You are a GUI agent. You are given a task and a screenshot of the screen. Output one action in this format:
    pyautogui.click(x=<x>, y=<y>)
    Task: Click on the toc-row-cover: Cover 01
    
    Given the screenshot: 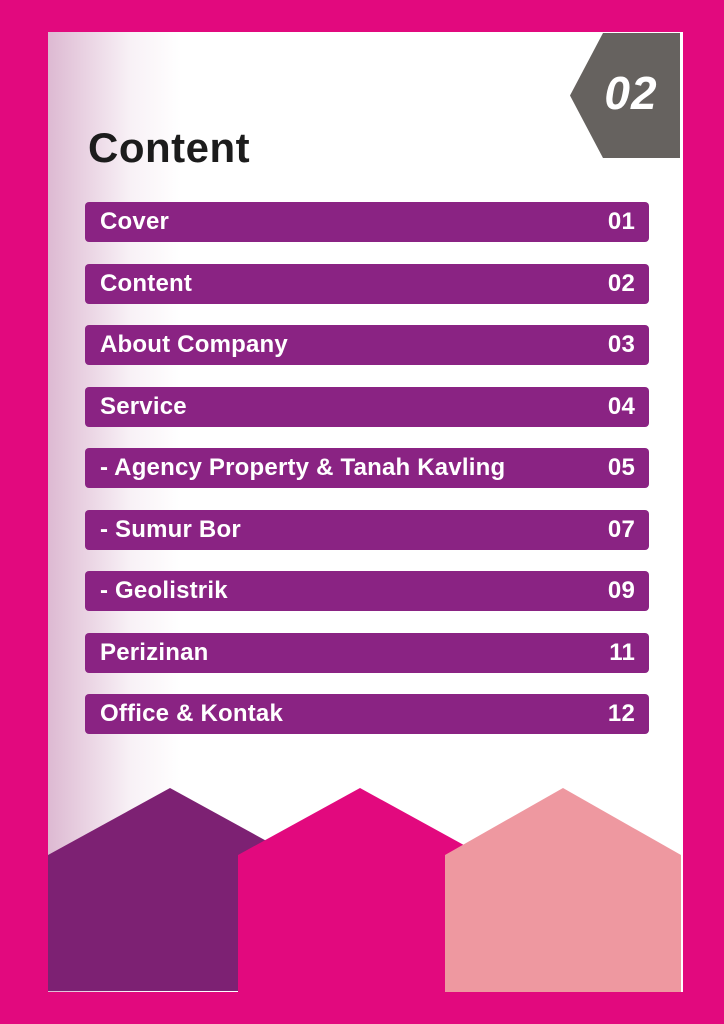 What is the action you would take?
    pyautogui.click(x=367, y=222)
    